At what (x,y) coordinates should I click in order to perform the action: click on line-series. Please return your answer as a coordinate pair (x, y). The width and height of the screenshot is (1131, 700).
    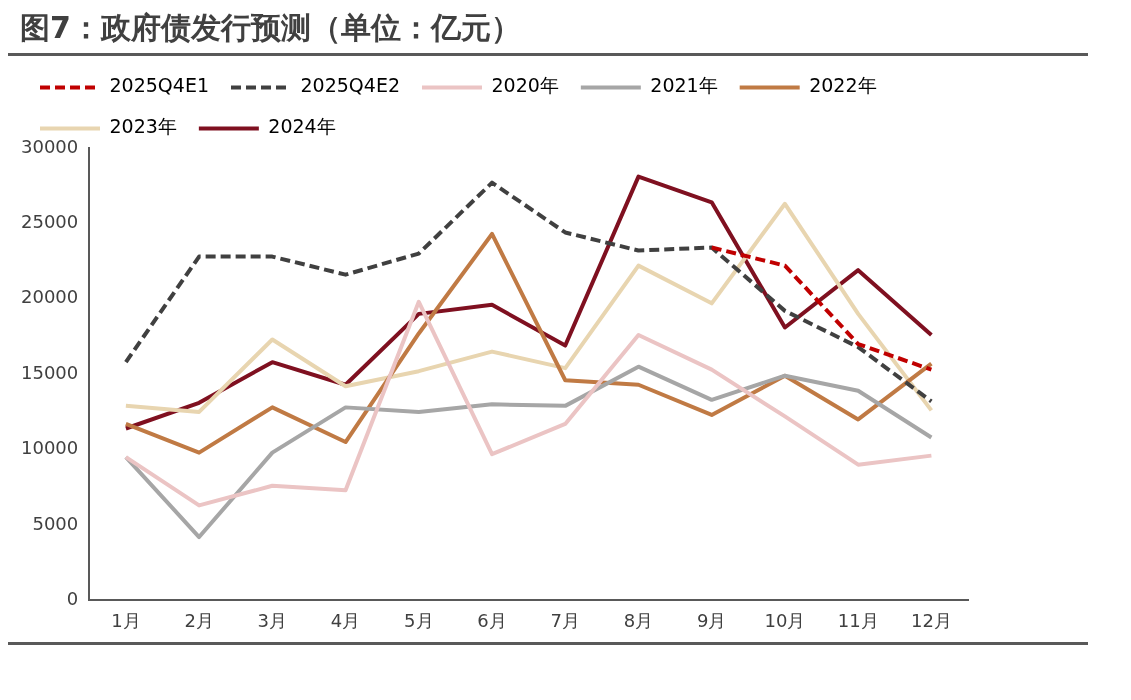
    Looking at the image, I should click on (821, 308).